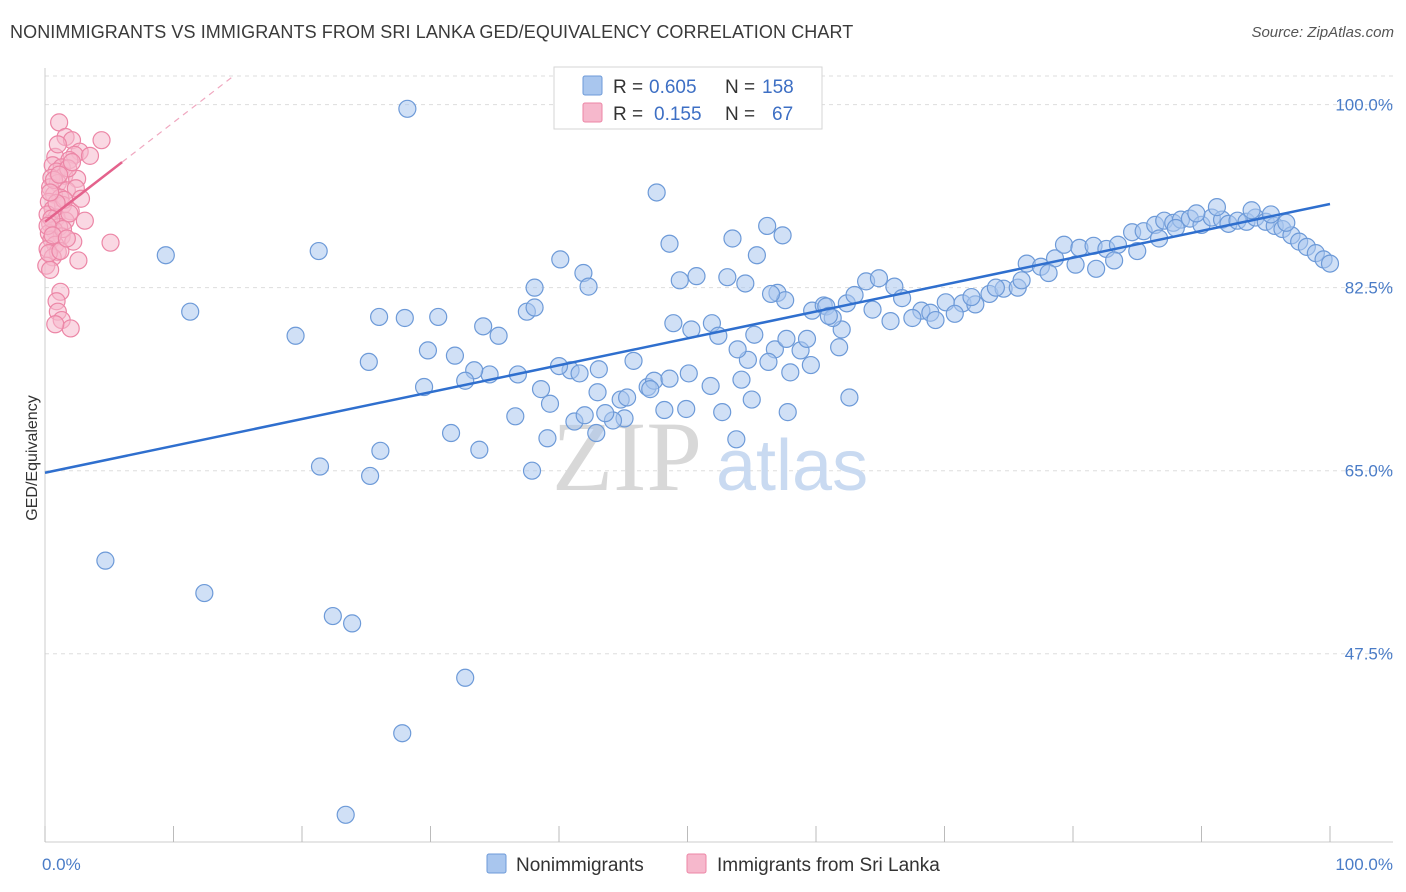  What do you see at coordinates (580, 865) in the screenshot?
I see `bottom-legend-label-nonimmigrants: Nonimmigrants` at bounding box center [580, 865].